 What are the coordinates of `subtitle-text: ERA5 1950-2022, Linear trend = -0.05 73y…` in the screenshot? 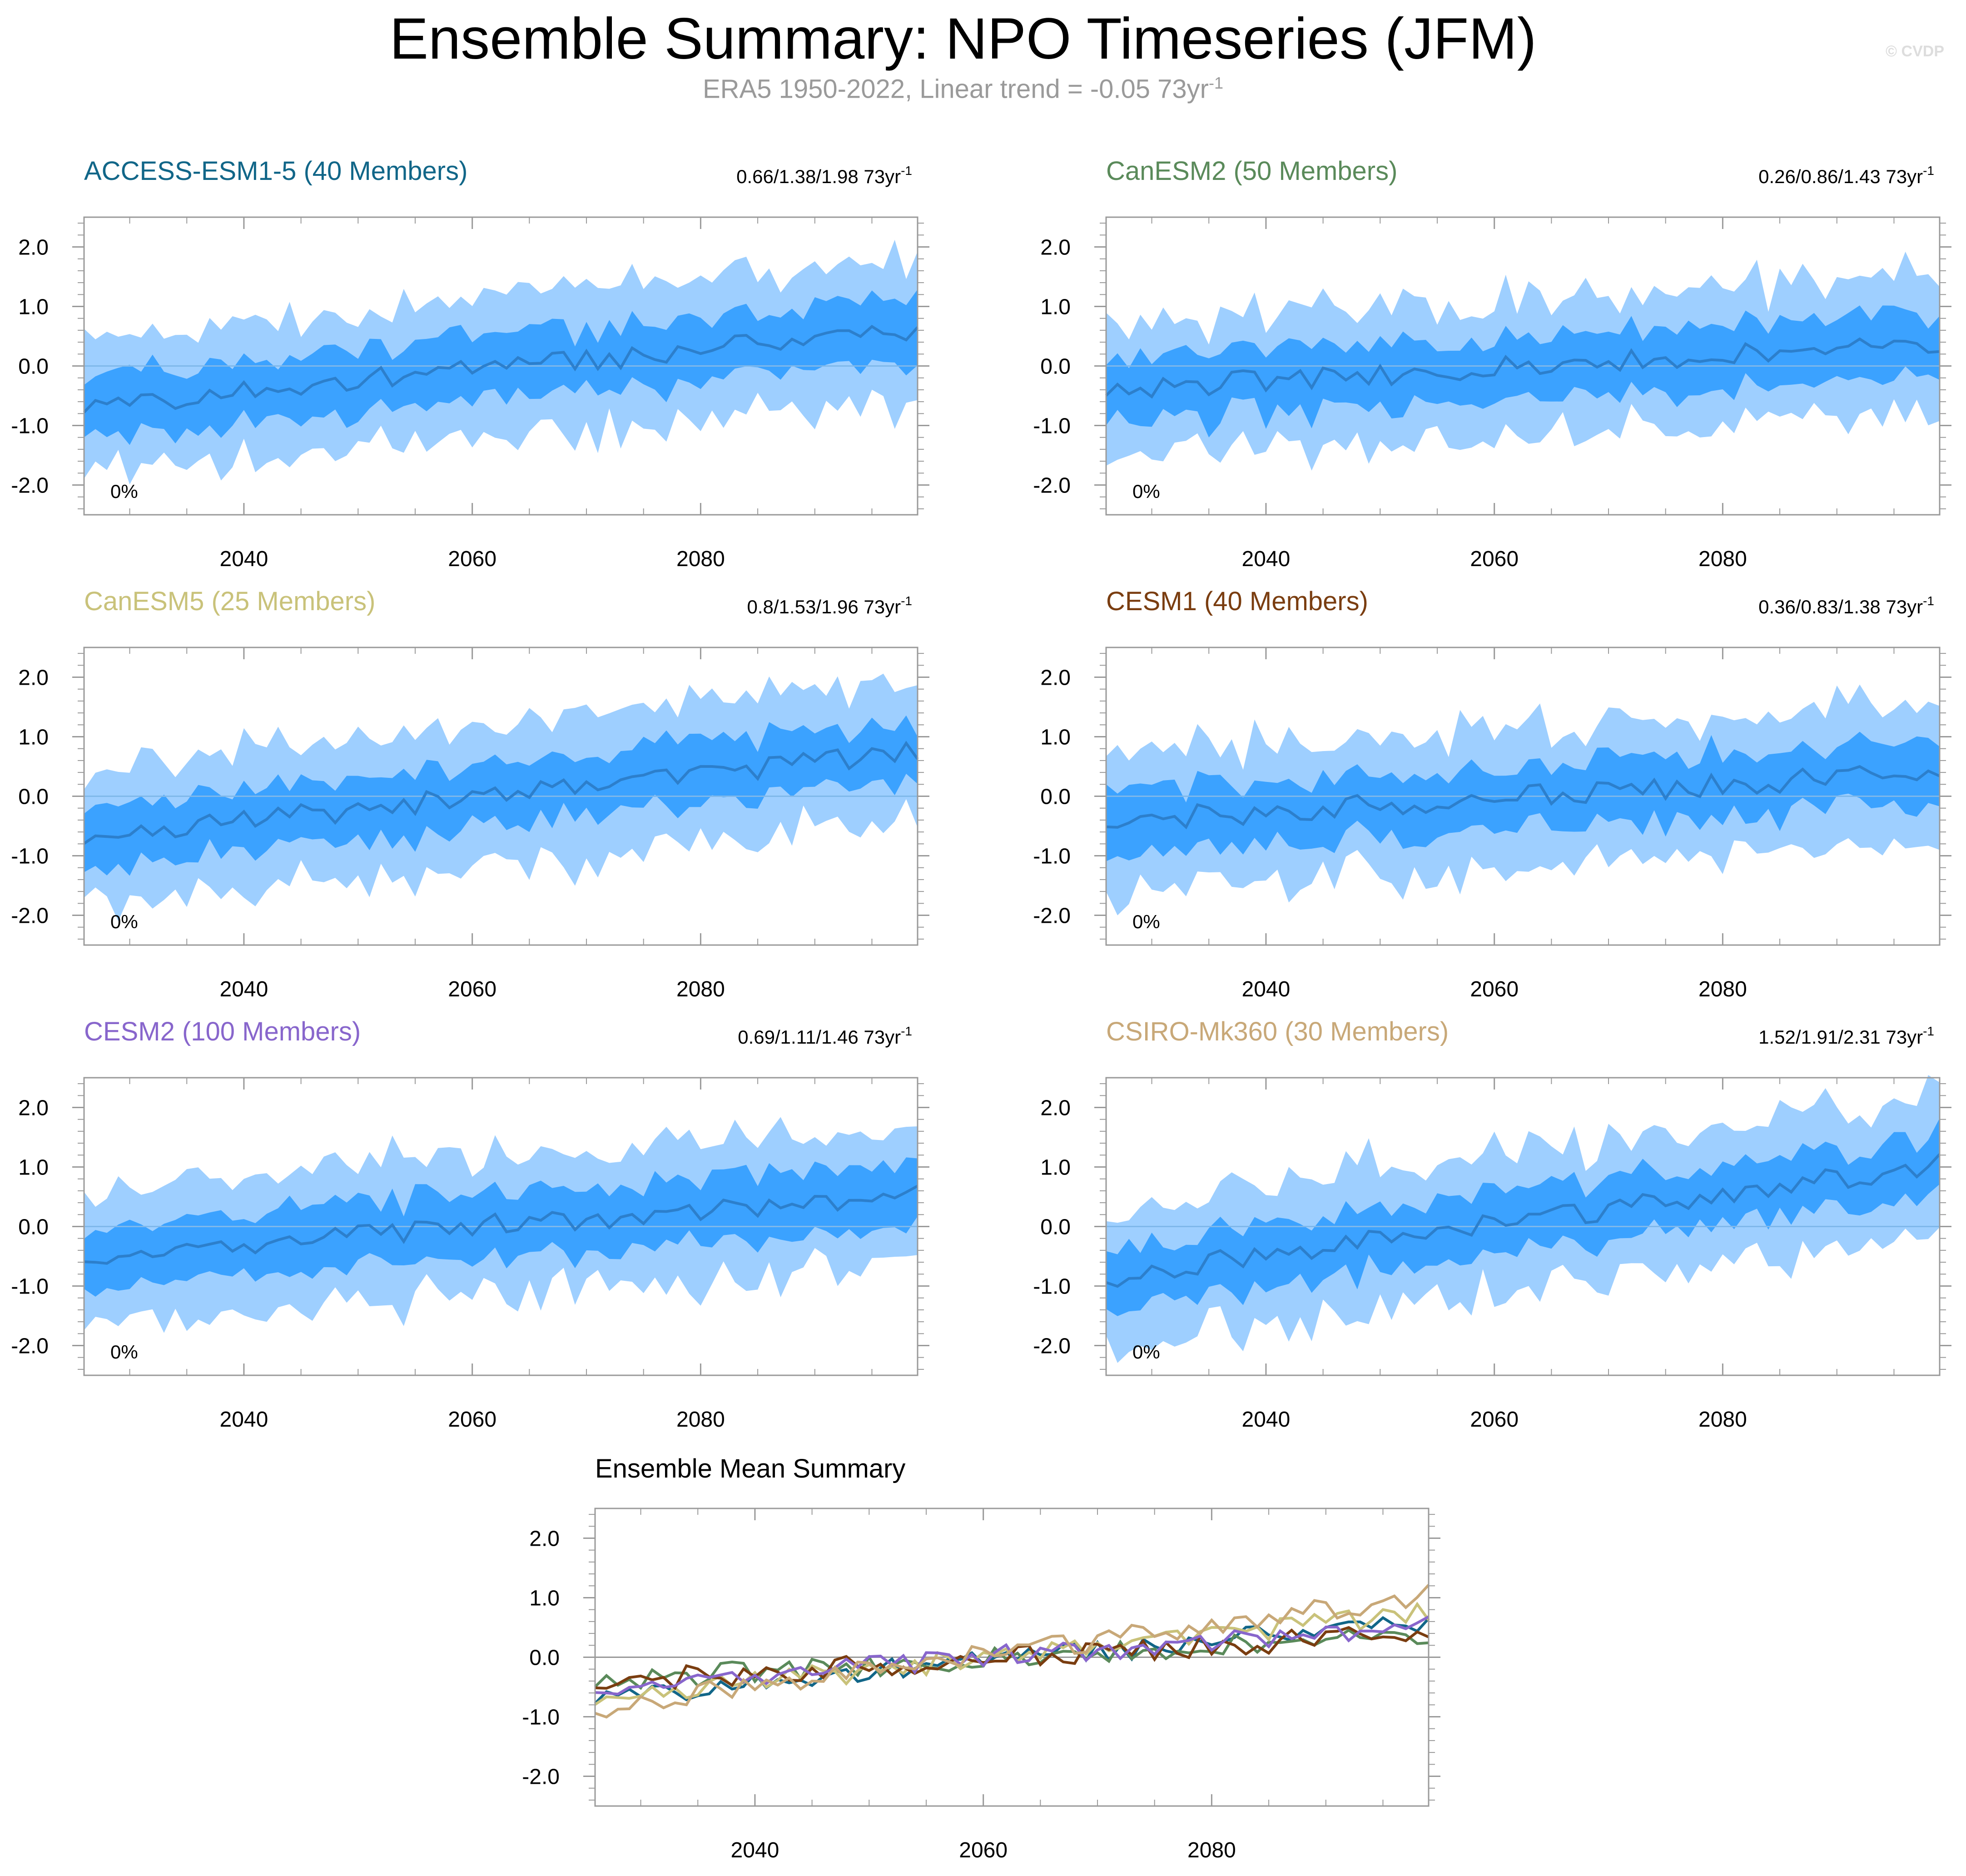 It's located at (955, 89).